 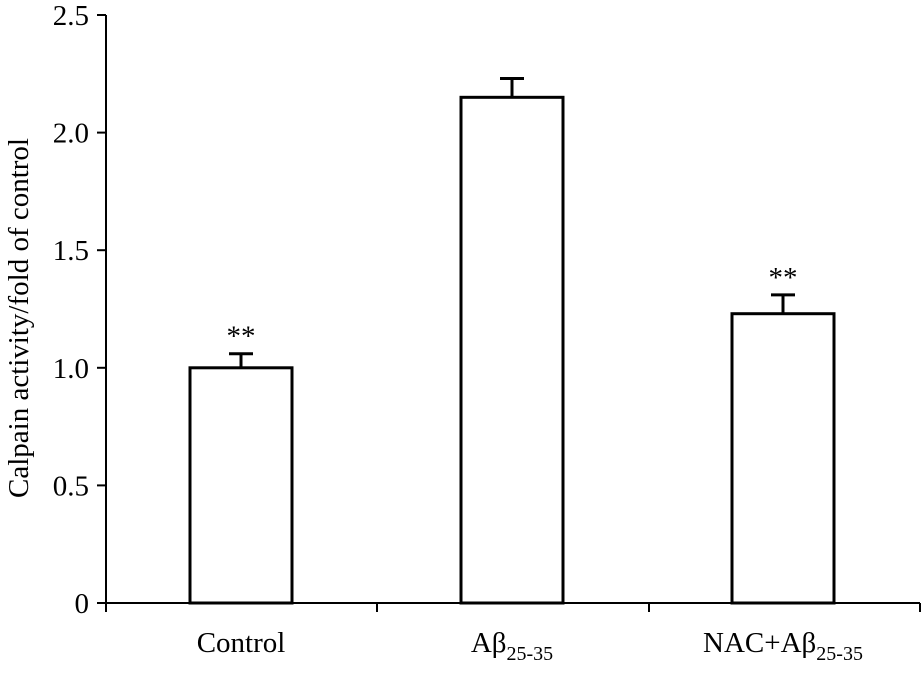 I want to click on y-tick-label: 1.0, so click(x=71, y=369).